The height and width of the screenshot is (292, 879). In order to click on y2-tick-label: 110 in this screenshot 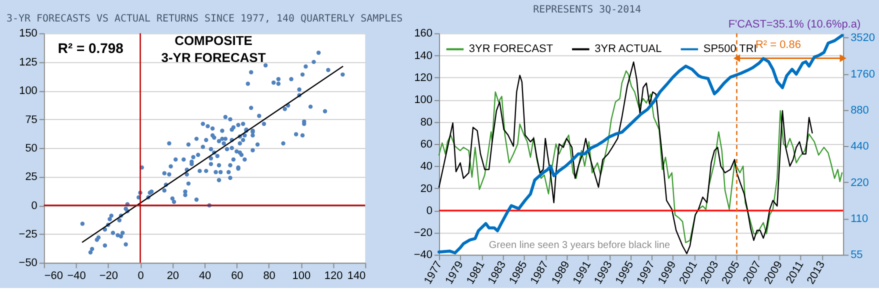, I will do `click(859, 219)`.